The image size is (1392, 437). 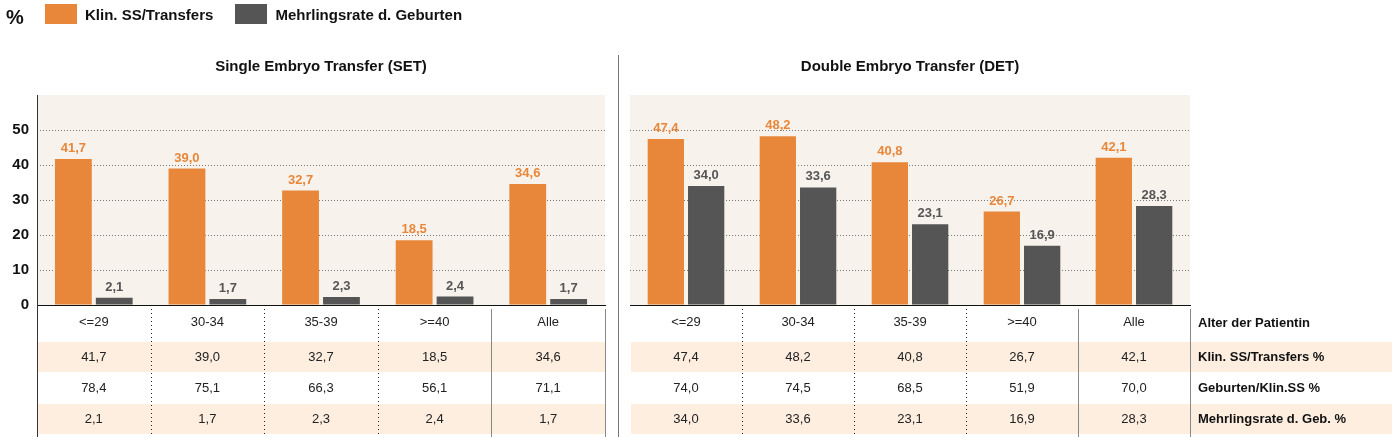 I want to click on text: 16,9, so click(x=1042, y=234).